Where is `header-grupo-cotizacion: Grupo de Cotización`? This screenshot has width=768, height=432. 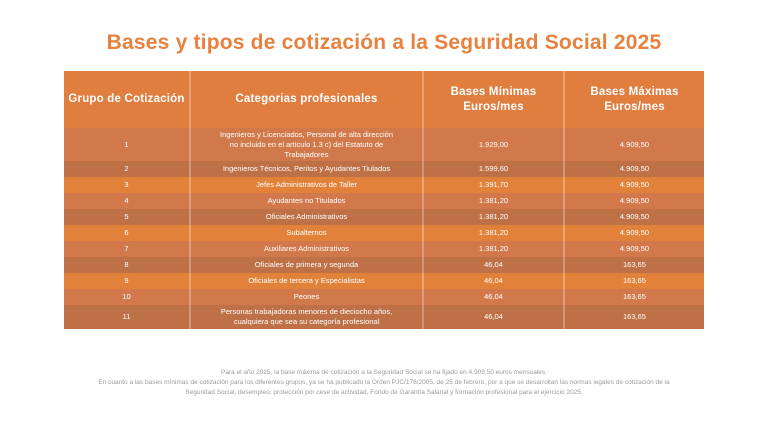 header-grupo-cotizacion: Grupo de Cotización is located at coordinates (126, 99).